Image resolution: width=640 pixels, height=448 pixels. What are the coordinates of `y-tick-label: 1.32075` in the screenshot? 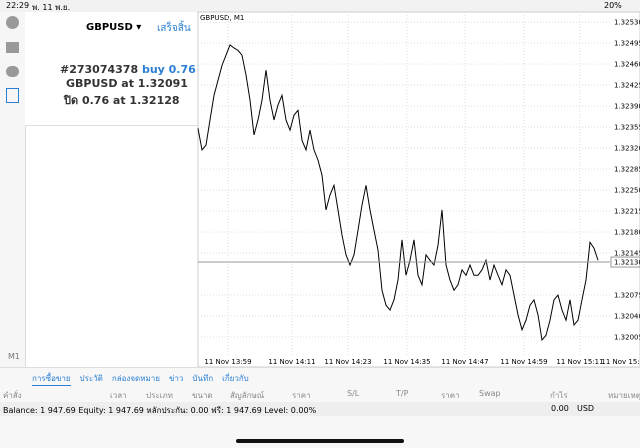 It's located at (627, 296).